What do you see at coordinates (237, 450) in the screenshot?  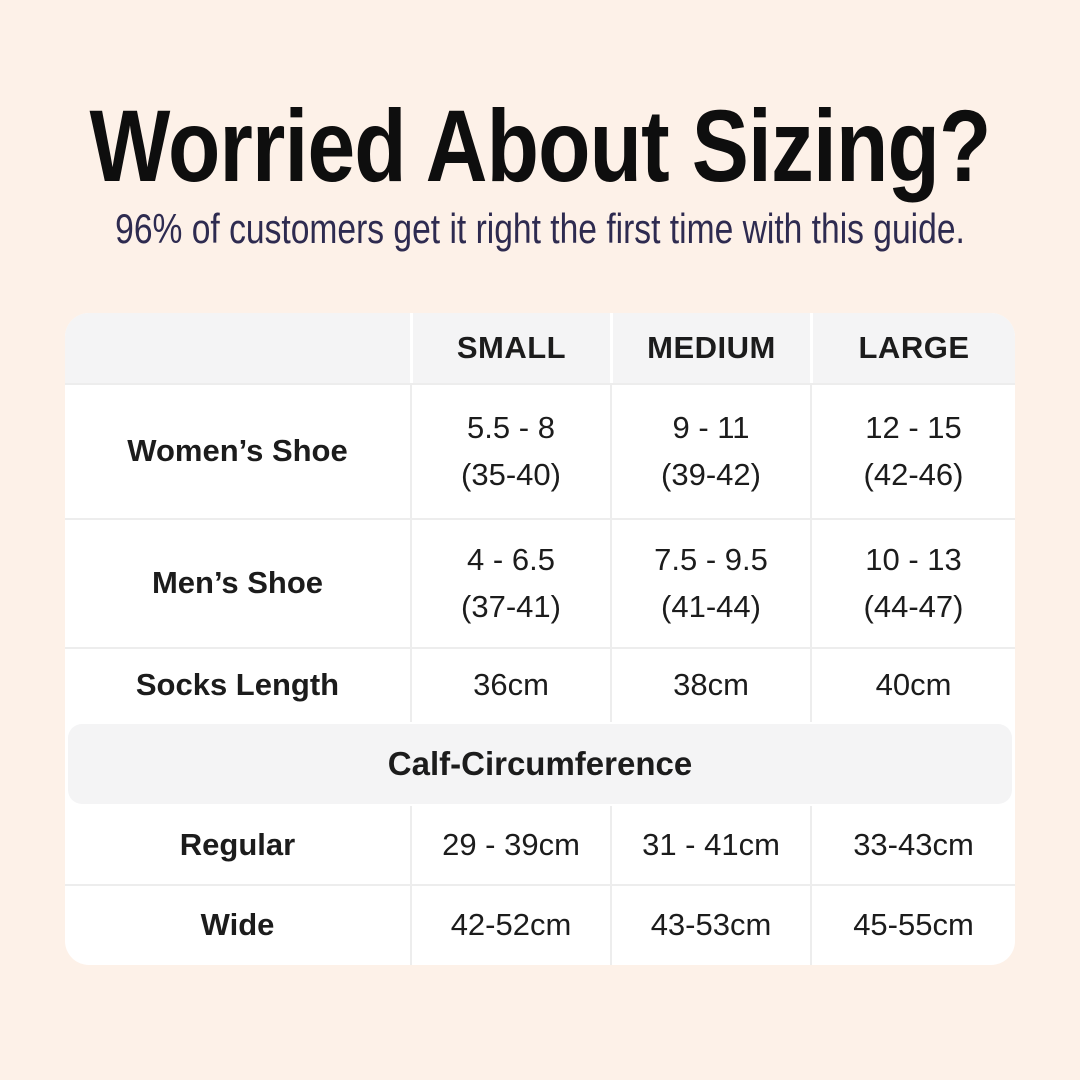 I see `row-label: Women’s Shoe` at bounding box center [237, 450].